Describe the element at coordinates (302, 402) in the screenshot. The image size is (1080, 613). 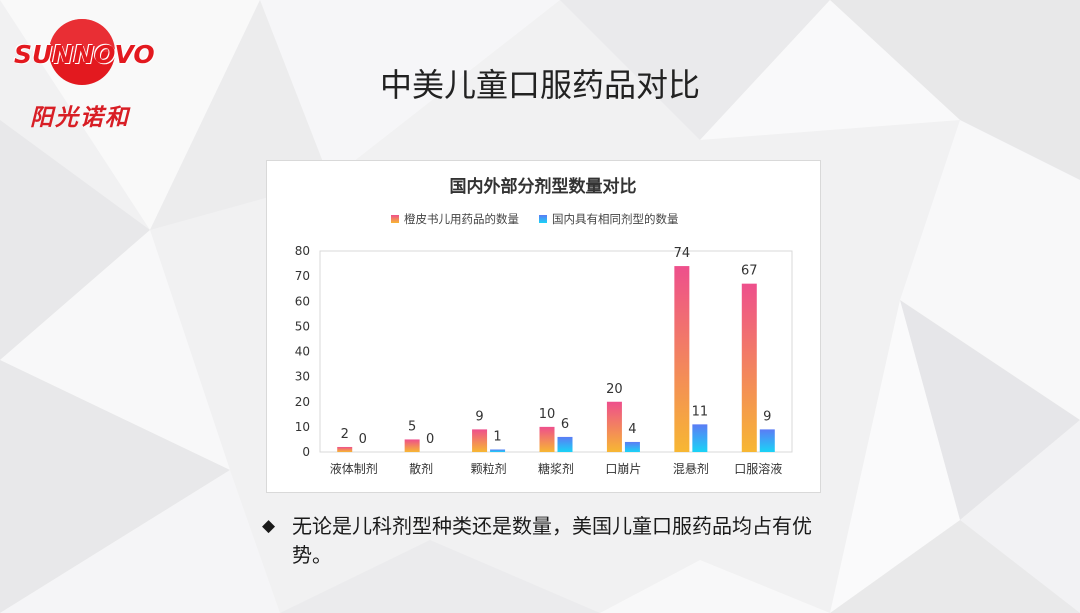
I see `y-tick-label: 20` at that location.